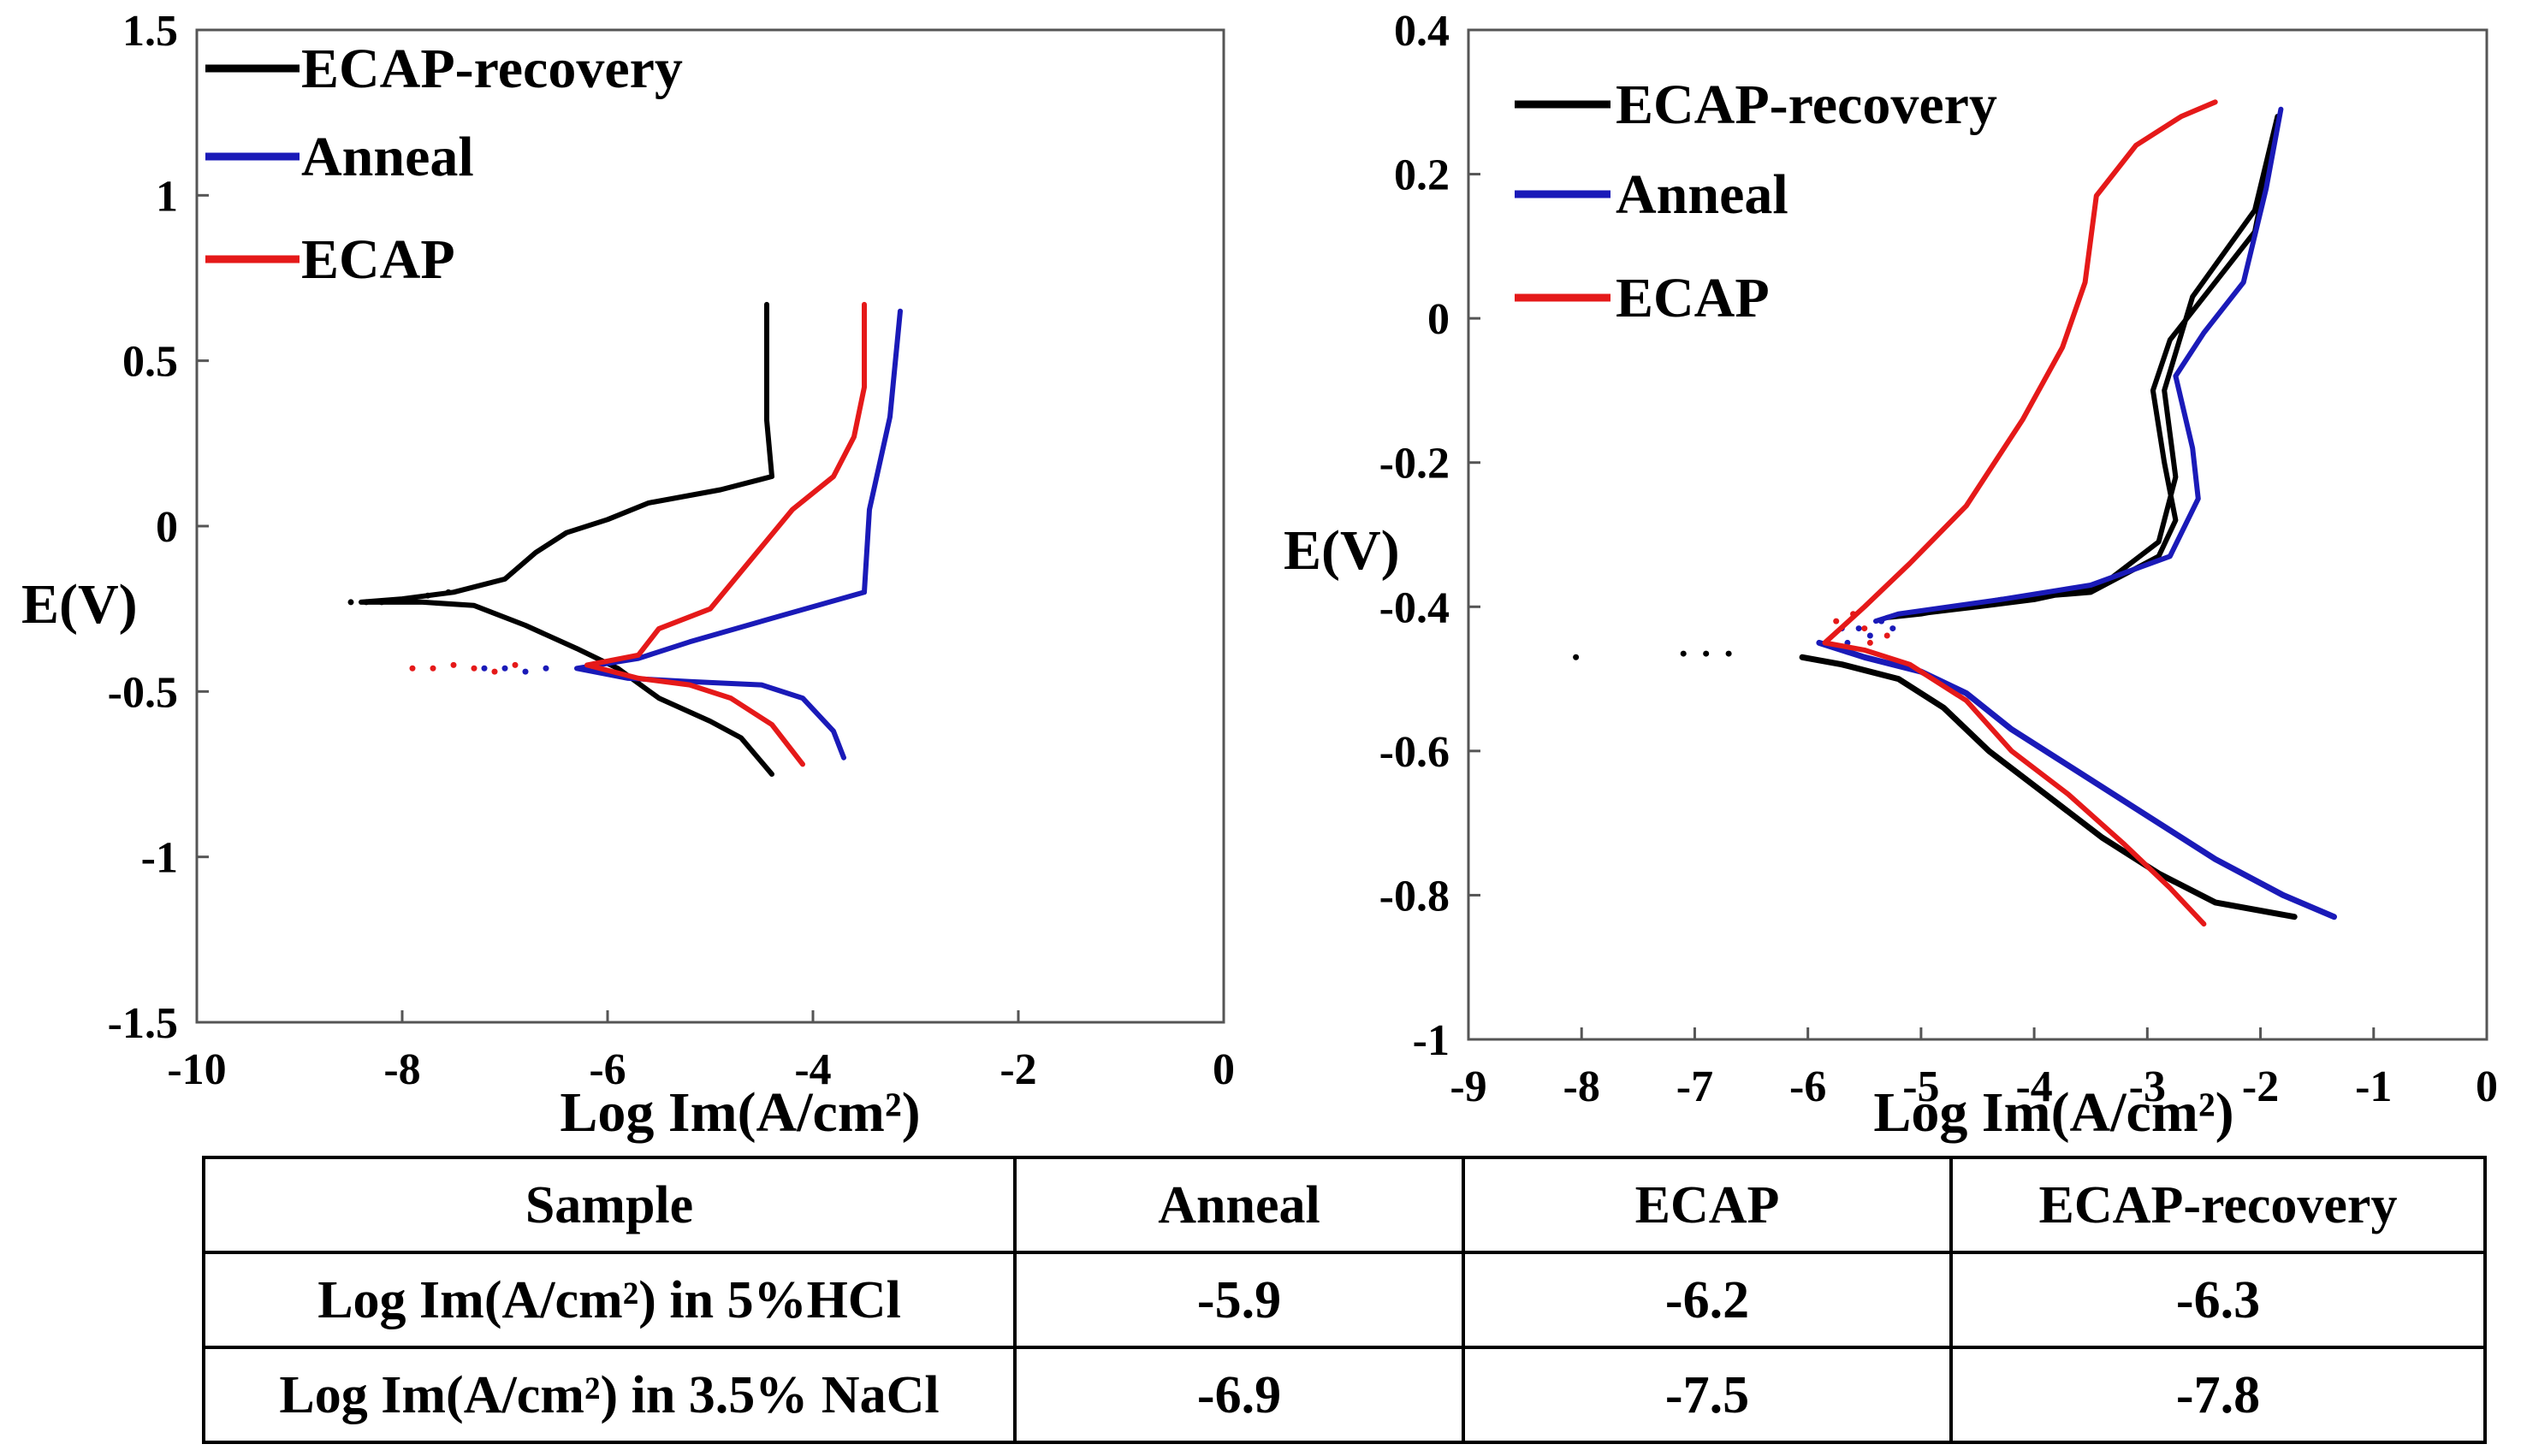 The height and width of the screenshot is (1456, 2521). I want to click on table-cell: -6.9, so click(1239, 1395).